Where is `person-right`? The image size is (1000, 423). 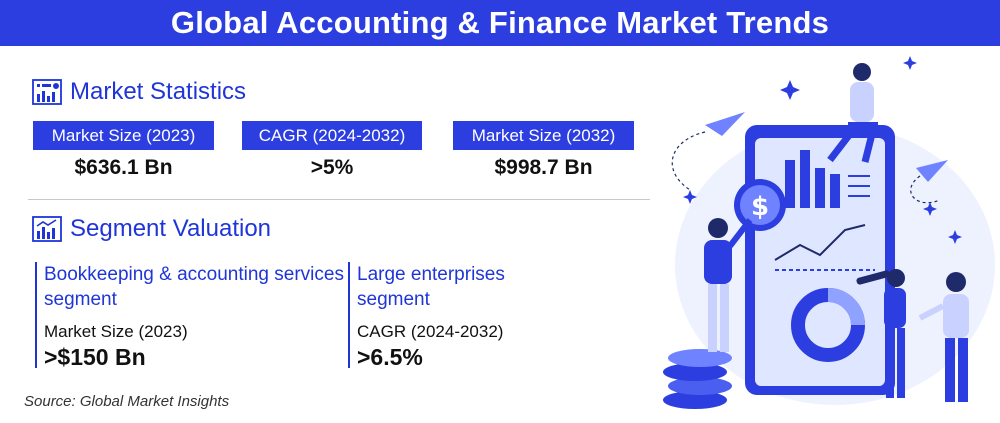 person-right is located at coordinates (943, 337).